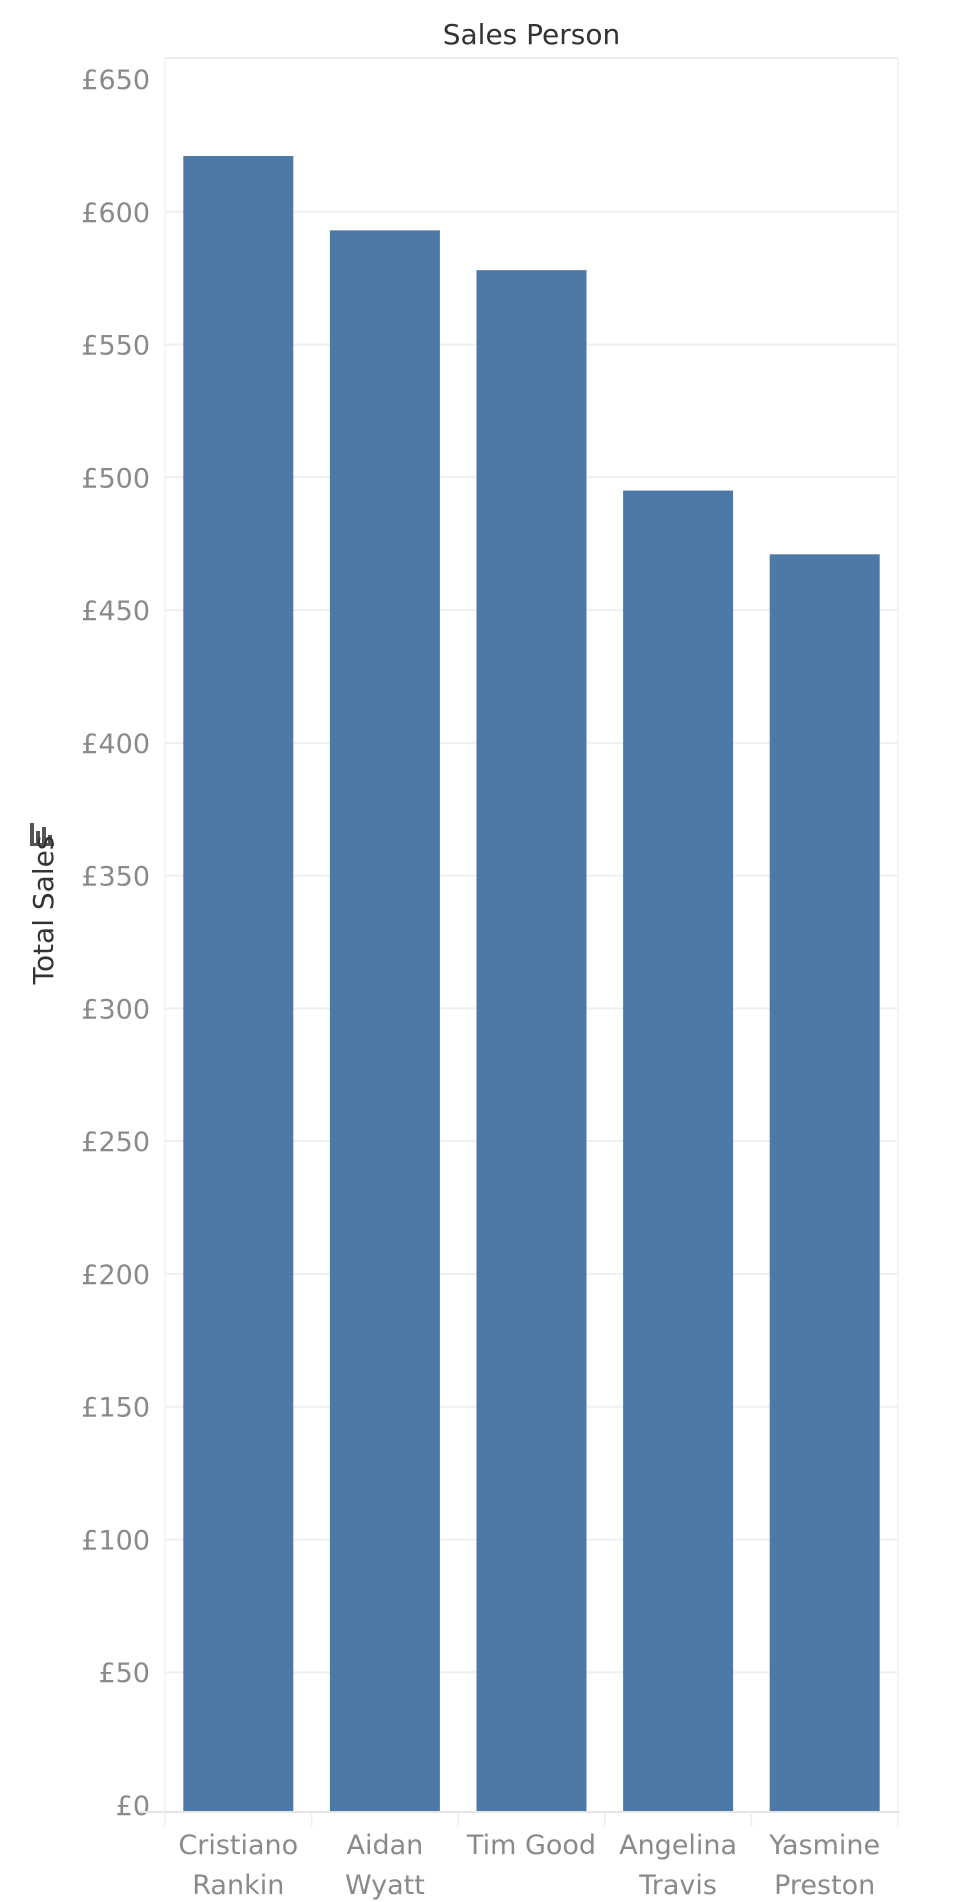  I want to click on x-category-label-line: Preston, so click(824, 1885).